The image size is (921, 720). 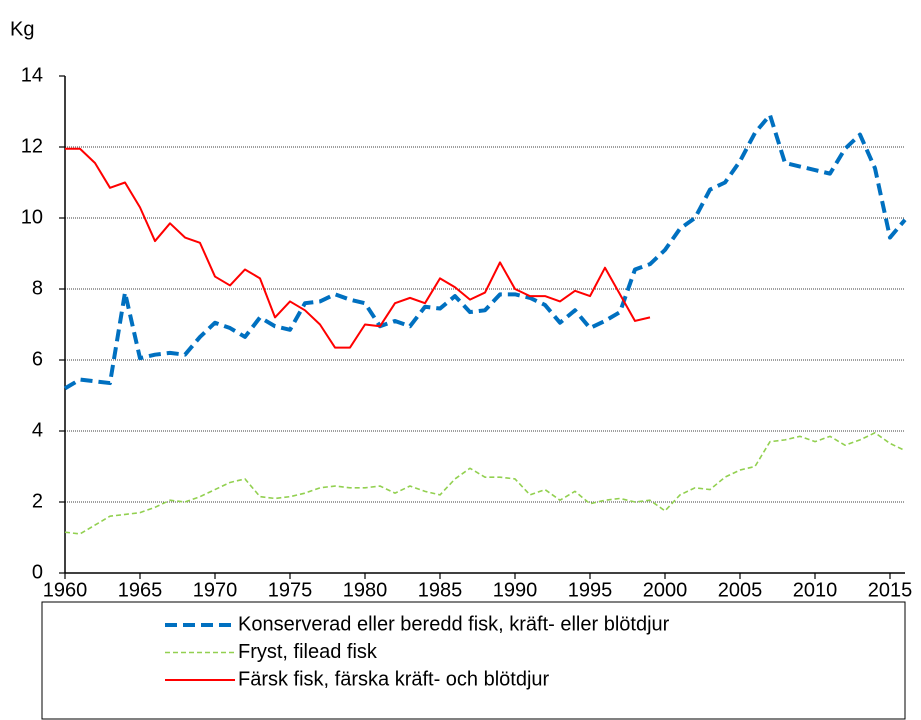 What do you see at coordinates (815, 590) in the screenshot?
I see `x-tick-label: 2010` at bounding box center [815, 590].